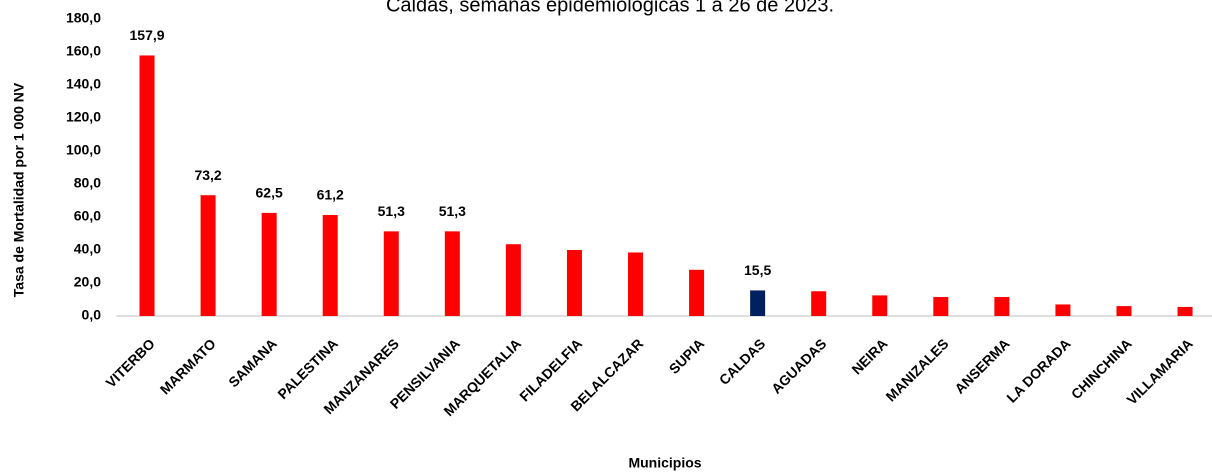 Image resolution: width=1212 pixels, height=474 pixels. Describe the element at coordinates (252, 362) in the screenshot. I see `x-tick-label: SAMANA` at that location.